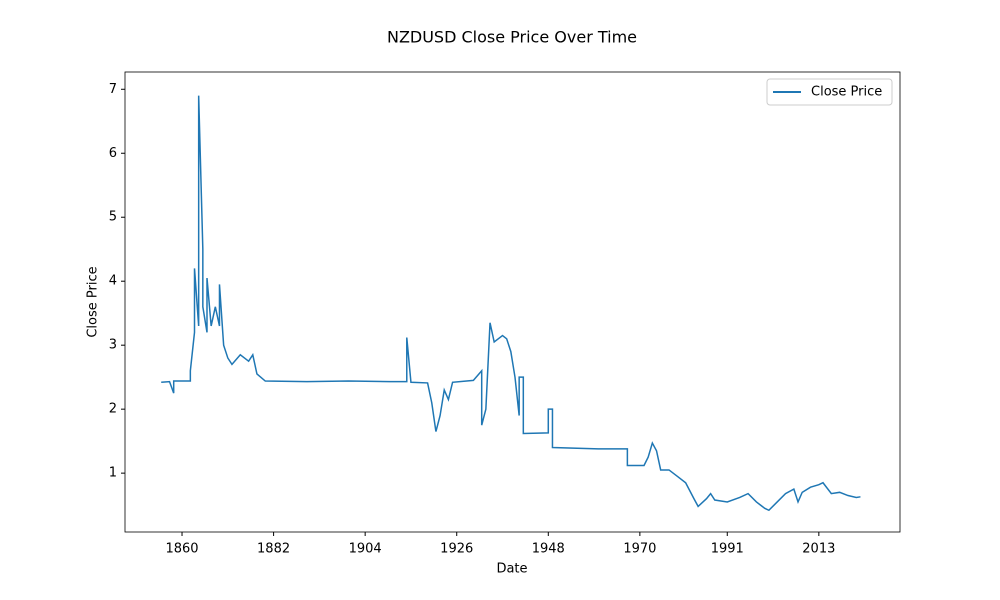  What do you see at coordinates (93, 301) in the screenshot?
I see `y-axis-label: Close Price` at bounding box center [93, 301].